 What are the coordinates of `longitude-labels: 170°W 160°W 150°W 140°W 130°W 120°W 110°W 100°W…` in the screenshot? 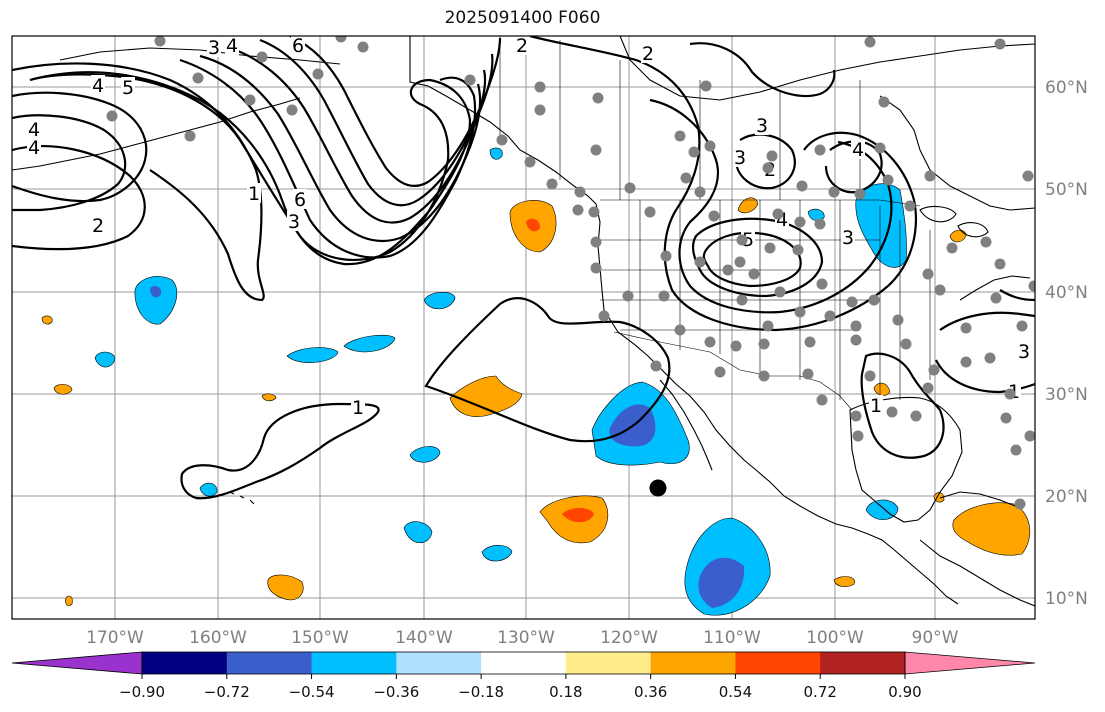 It's located at (522, 638).